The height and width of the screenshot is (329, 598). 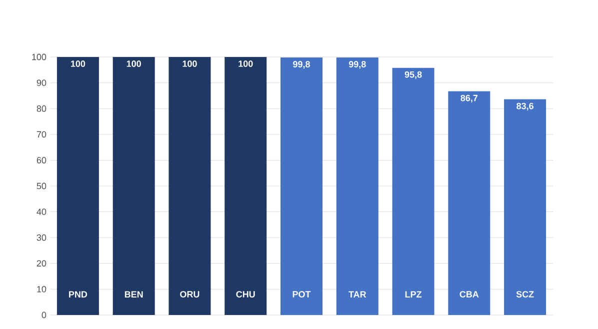 What do you see at coordinates (133, 294) in the screenshot?
I see `x-tick-label: BEN` at bounding box center [133, 294].